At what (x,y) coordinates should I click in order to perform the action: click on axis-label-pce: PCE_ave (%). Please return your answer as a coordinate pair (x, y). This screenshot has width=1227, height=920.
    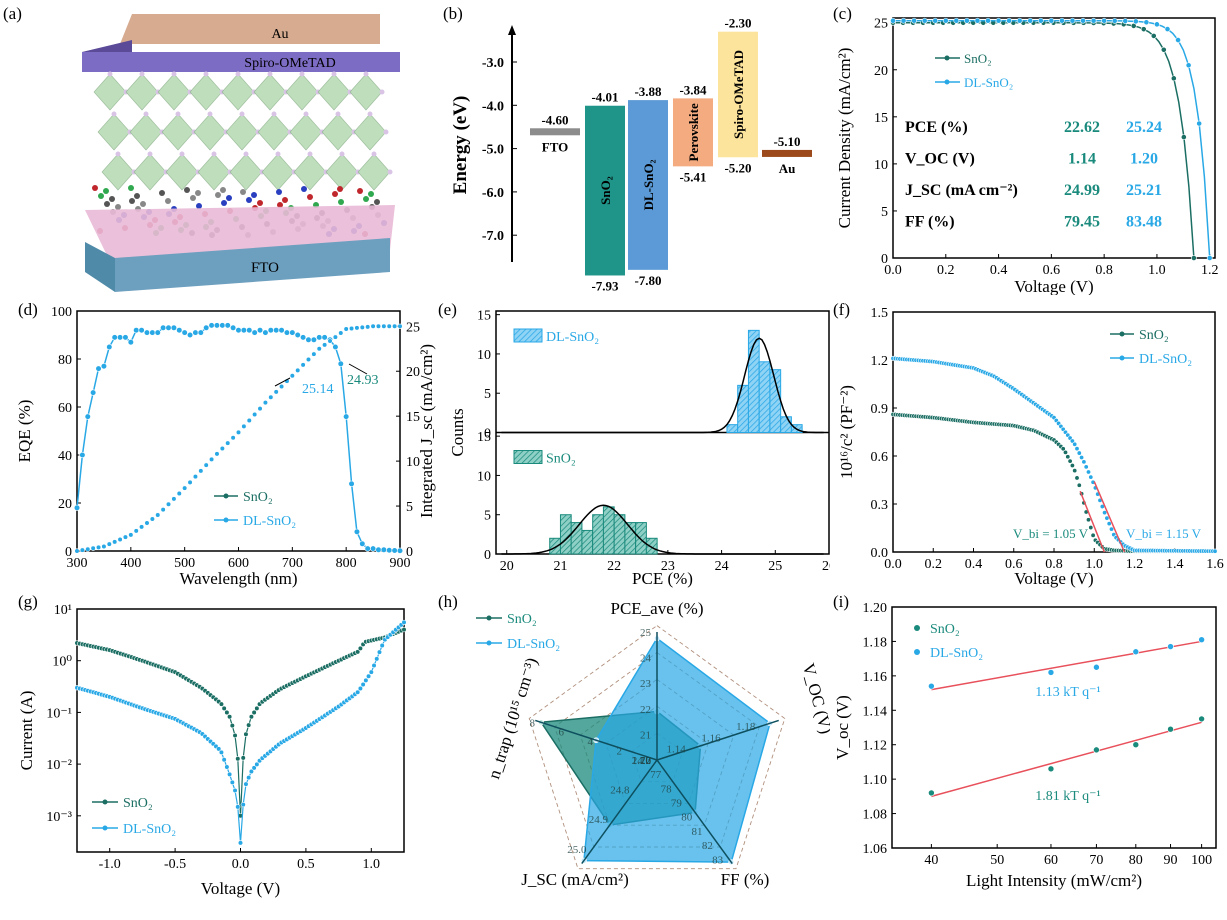
    Looking at the image, I should click on (656, 608).